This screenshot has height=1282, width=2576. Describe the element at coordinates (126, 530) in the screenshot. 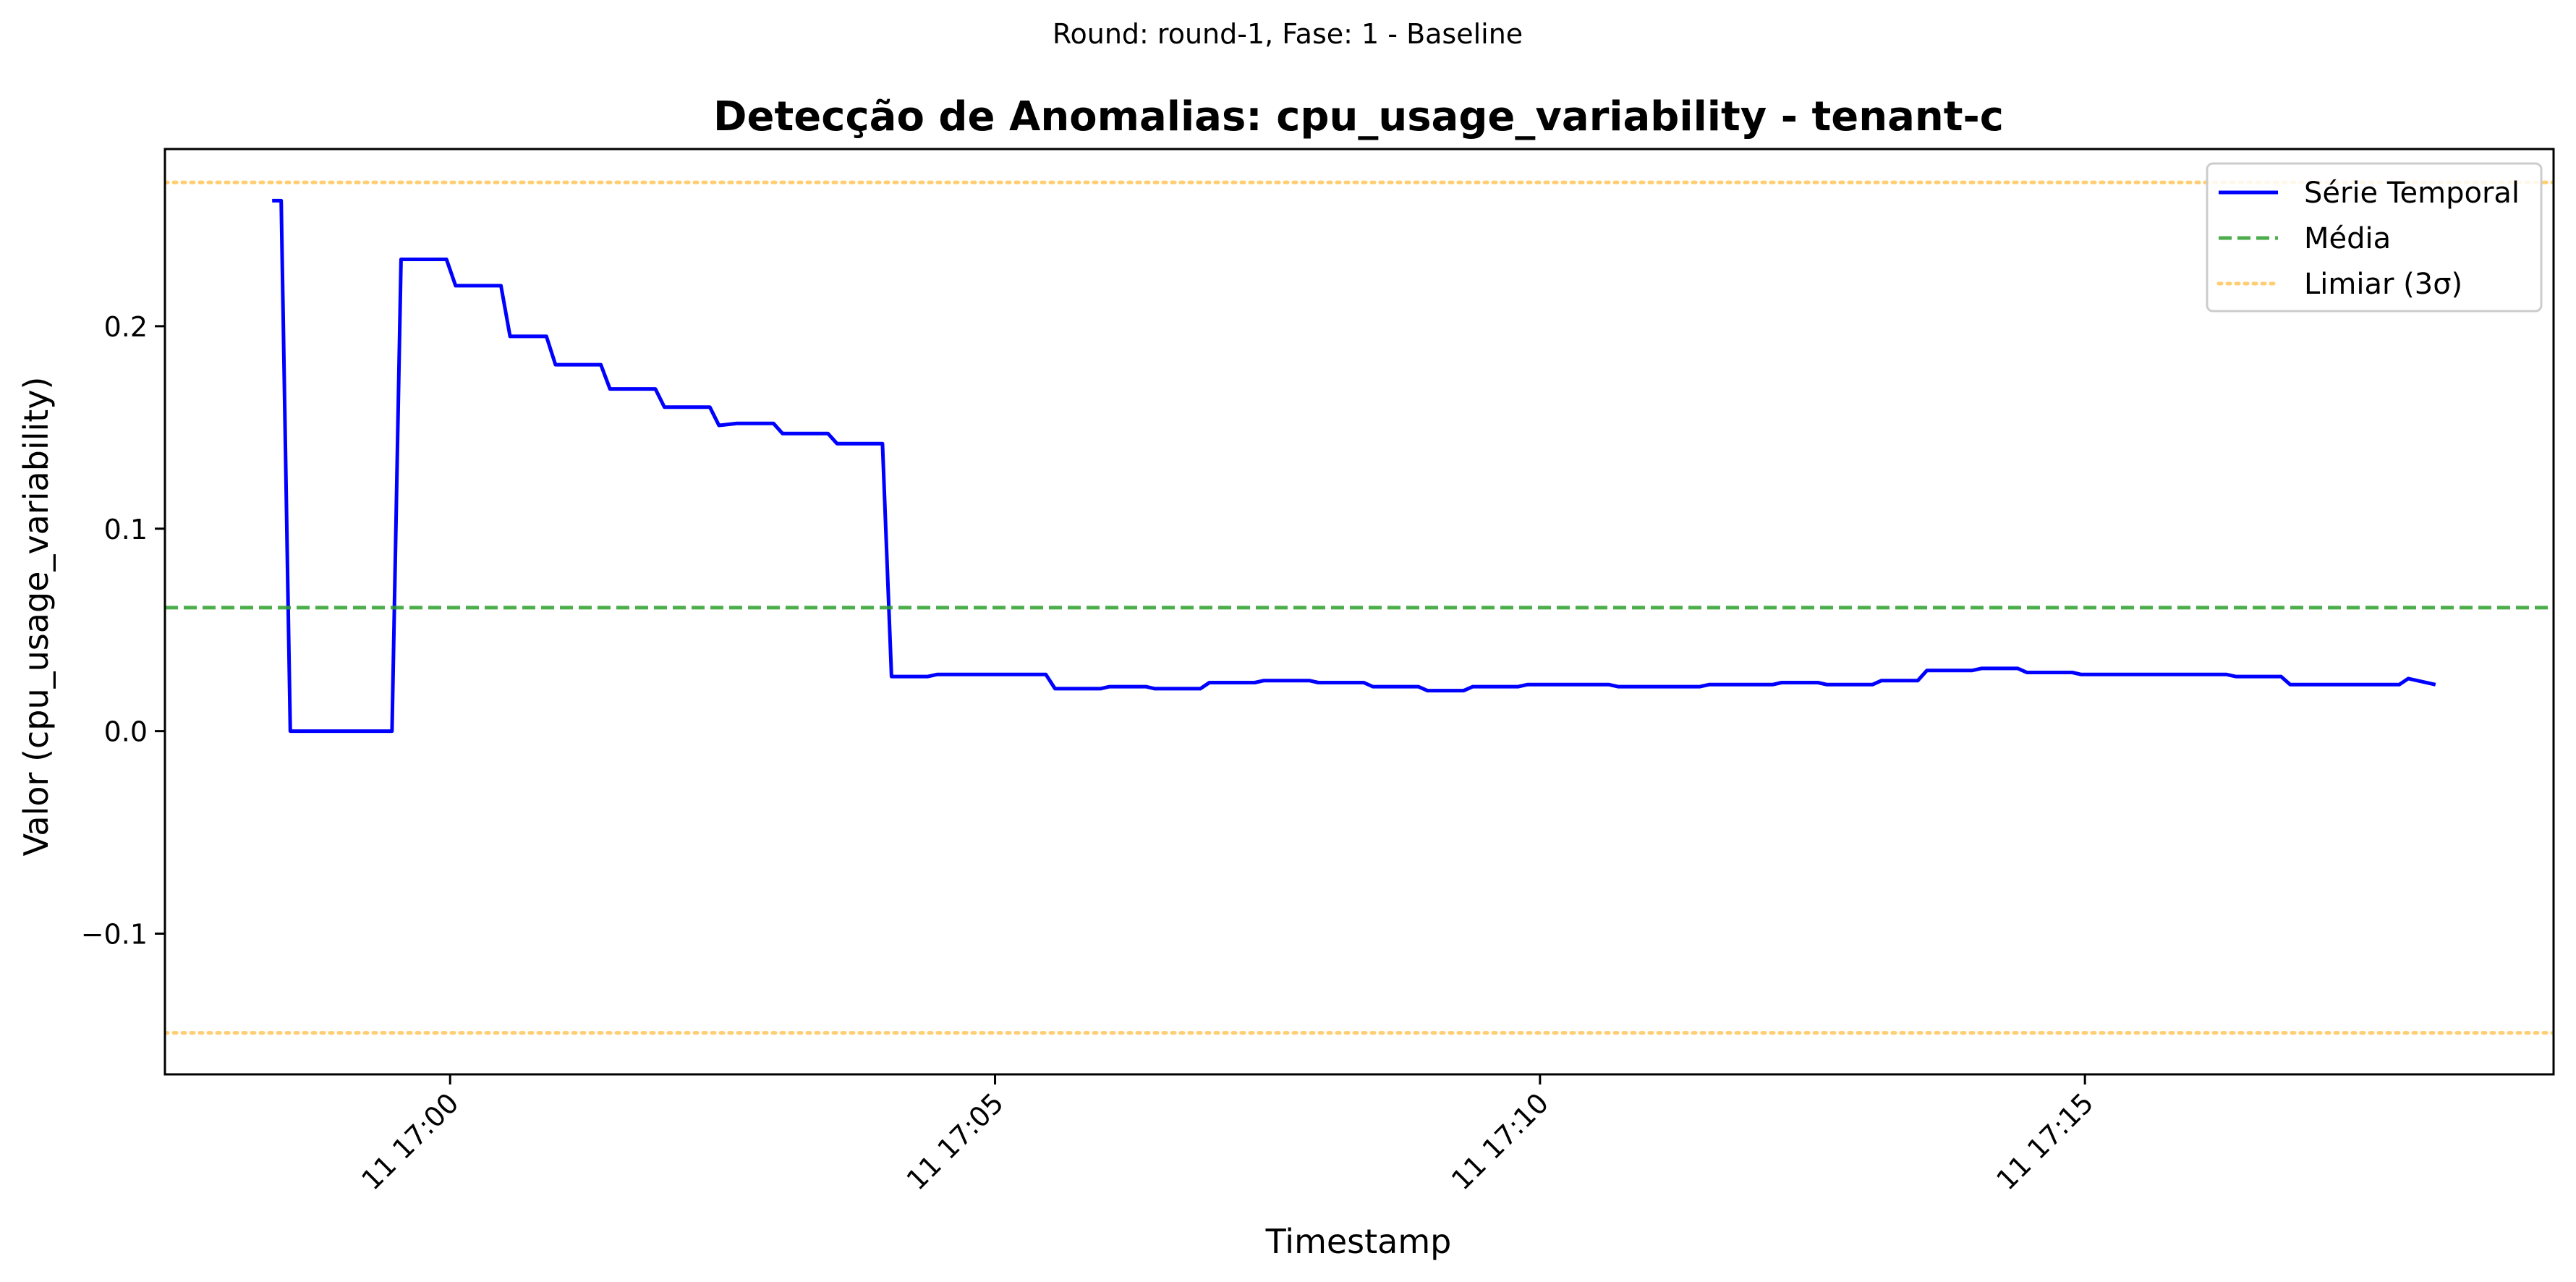

I see `y-tick-label: 0.1` at that location.